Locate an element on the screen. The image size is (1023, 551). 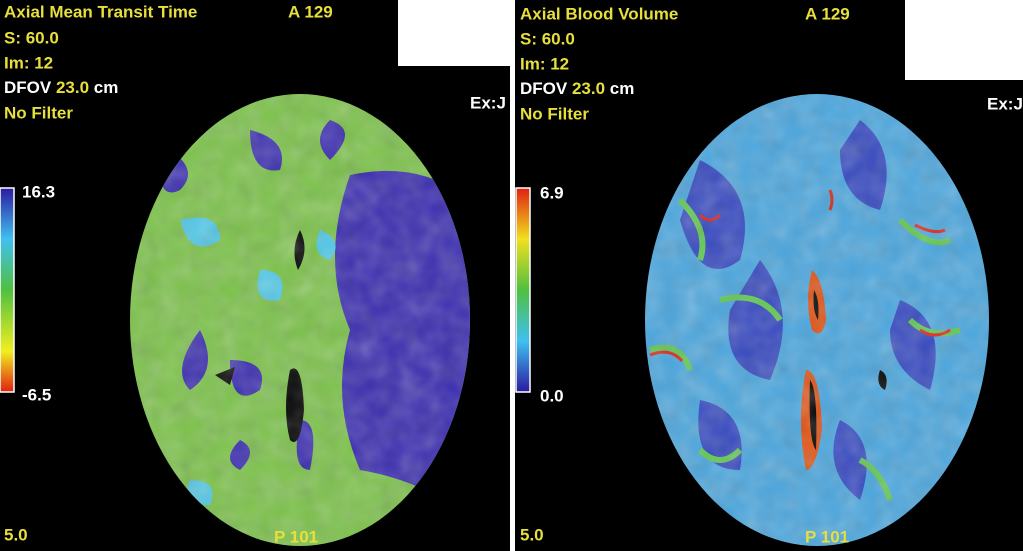
scale-min: 0.0 is located at coordinates (552, 395).